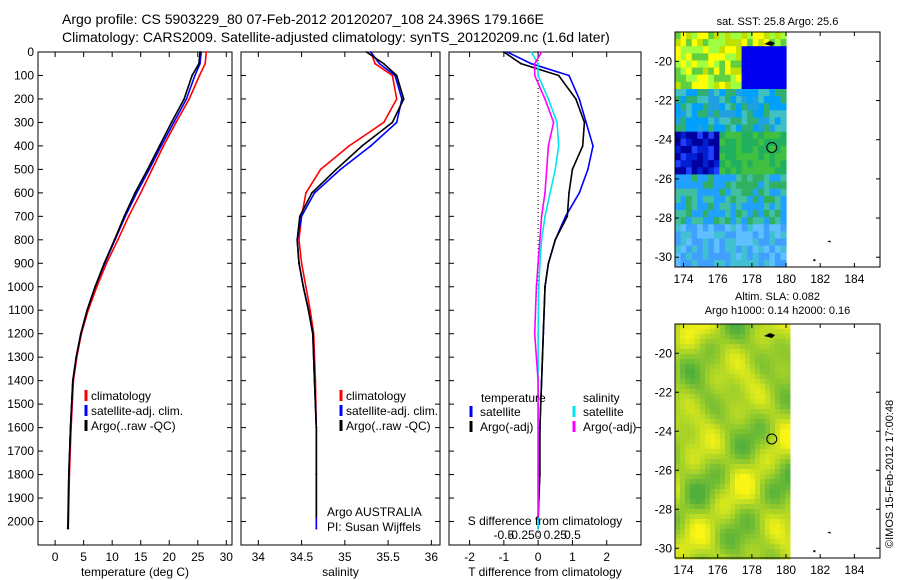 The height and width of the screenshot is (580, 900). Describe the element at coordinates (731, 150) in the screenshot. I see `map-cells` at that location.